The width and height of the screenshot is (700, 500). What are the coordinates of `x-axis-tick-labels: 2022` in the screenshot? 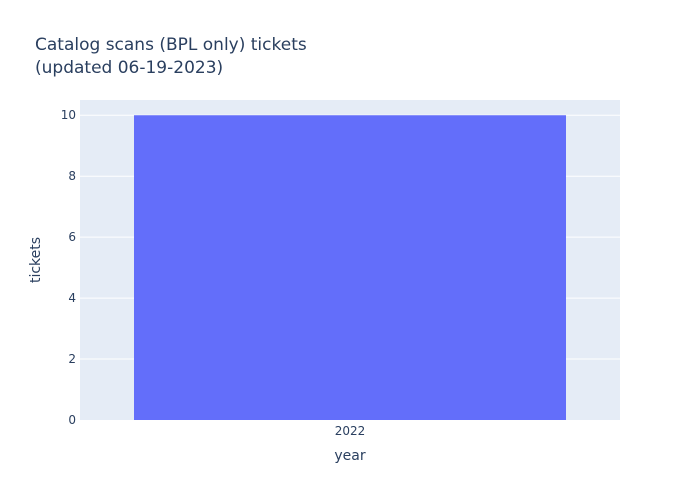 It's located at (350, 431).